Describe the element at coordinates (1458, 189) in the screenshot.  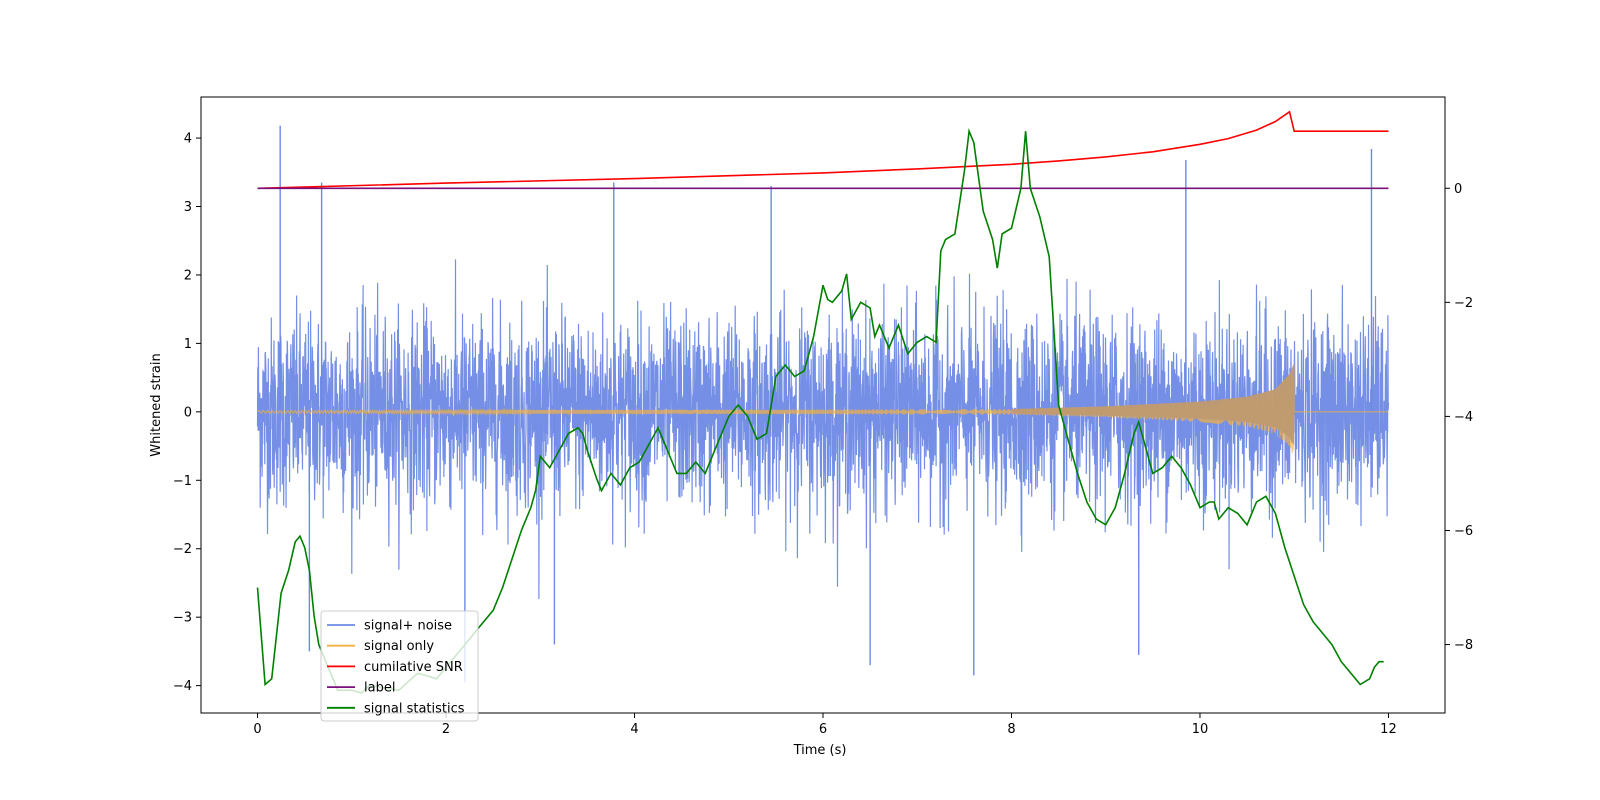
I see `y2-tick-label: 0` at that location.